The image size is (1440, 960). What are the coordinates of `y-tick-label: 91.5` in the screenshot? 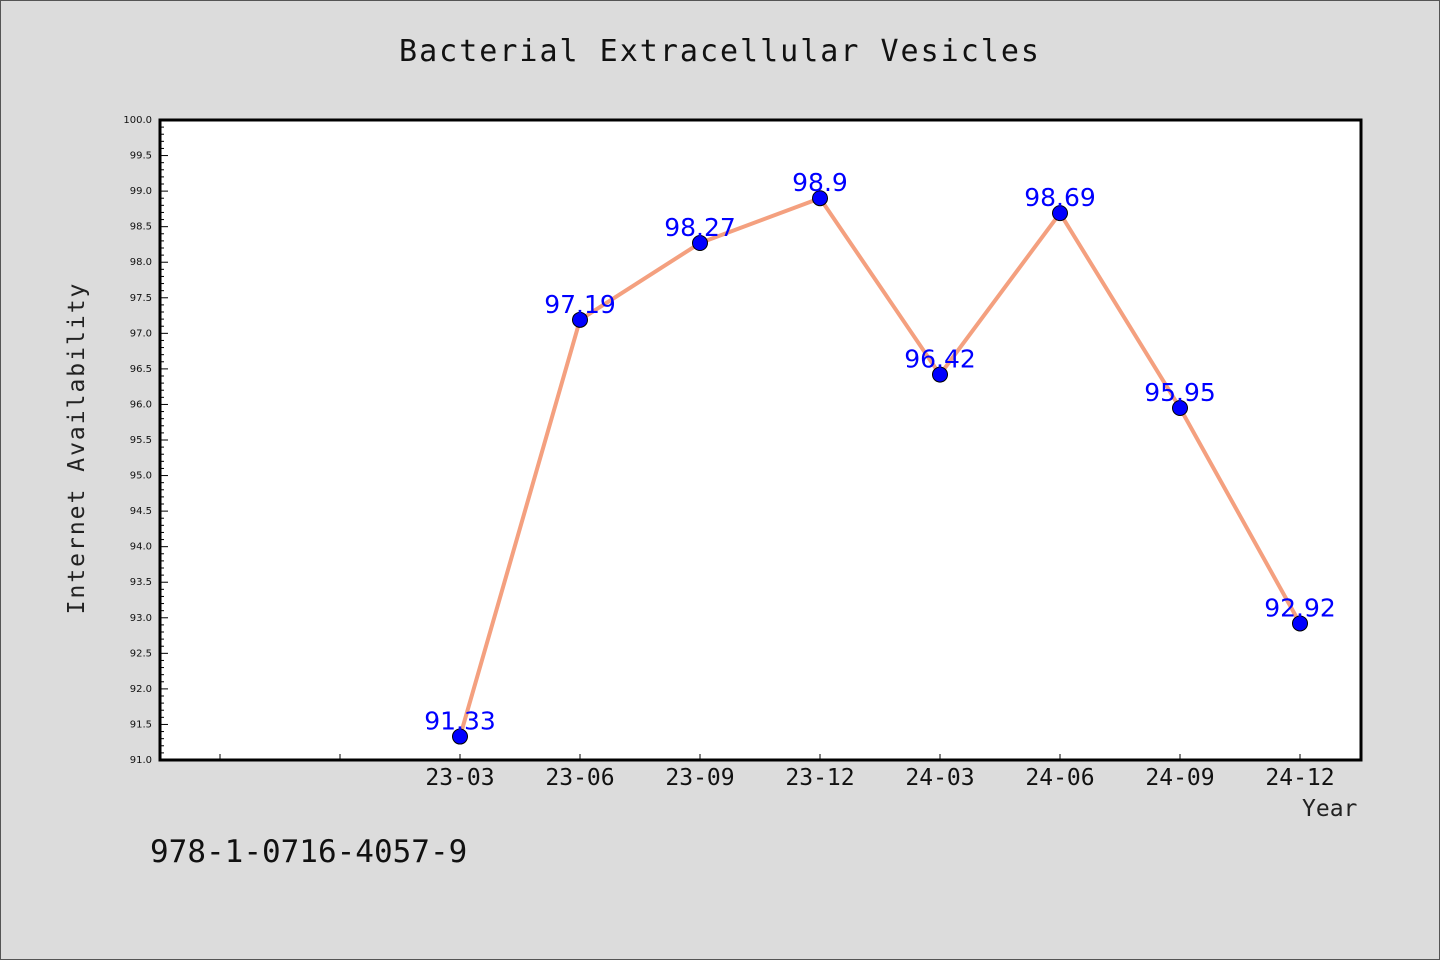 It's located at (141, 724).